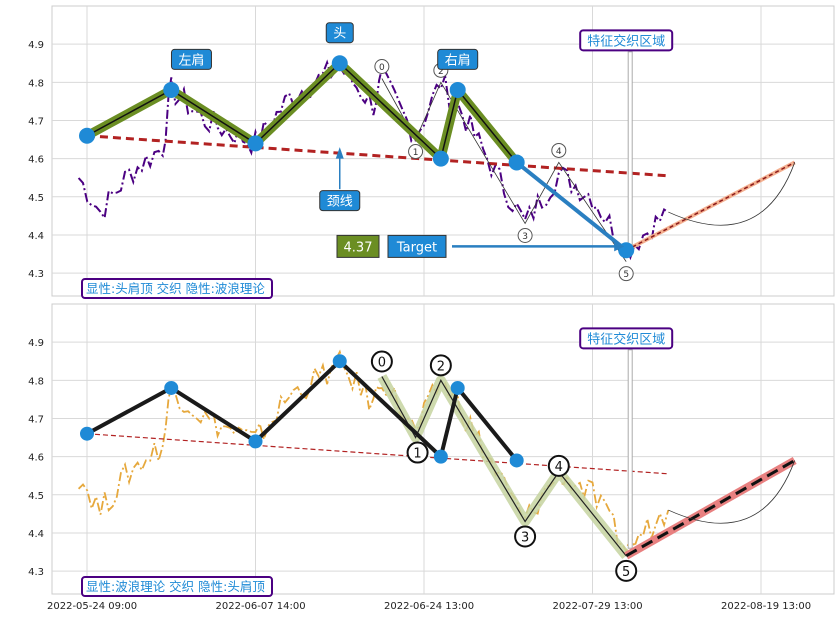  What do you see at coordinates (619, 246) in the screenshot?
I see `target-arrowhead` at bounding box center [619, 246].